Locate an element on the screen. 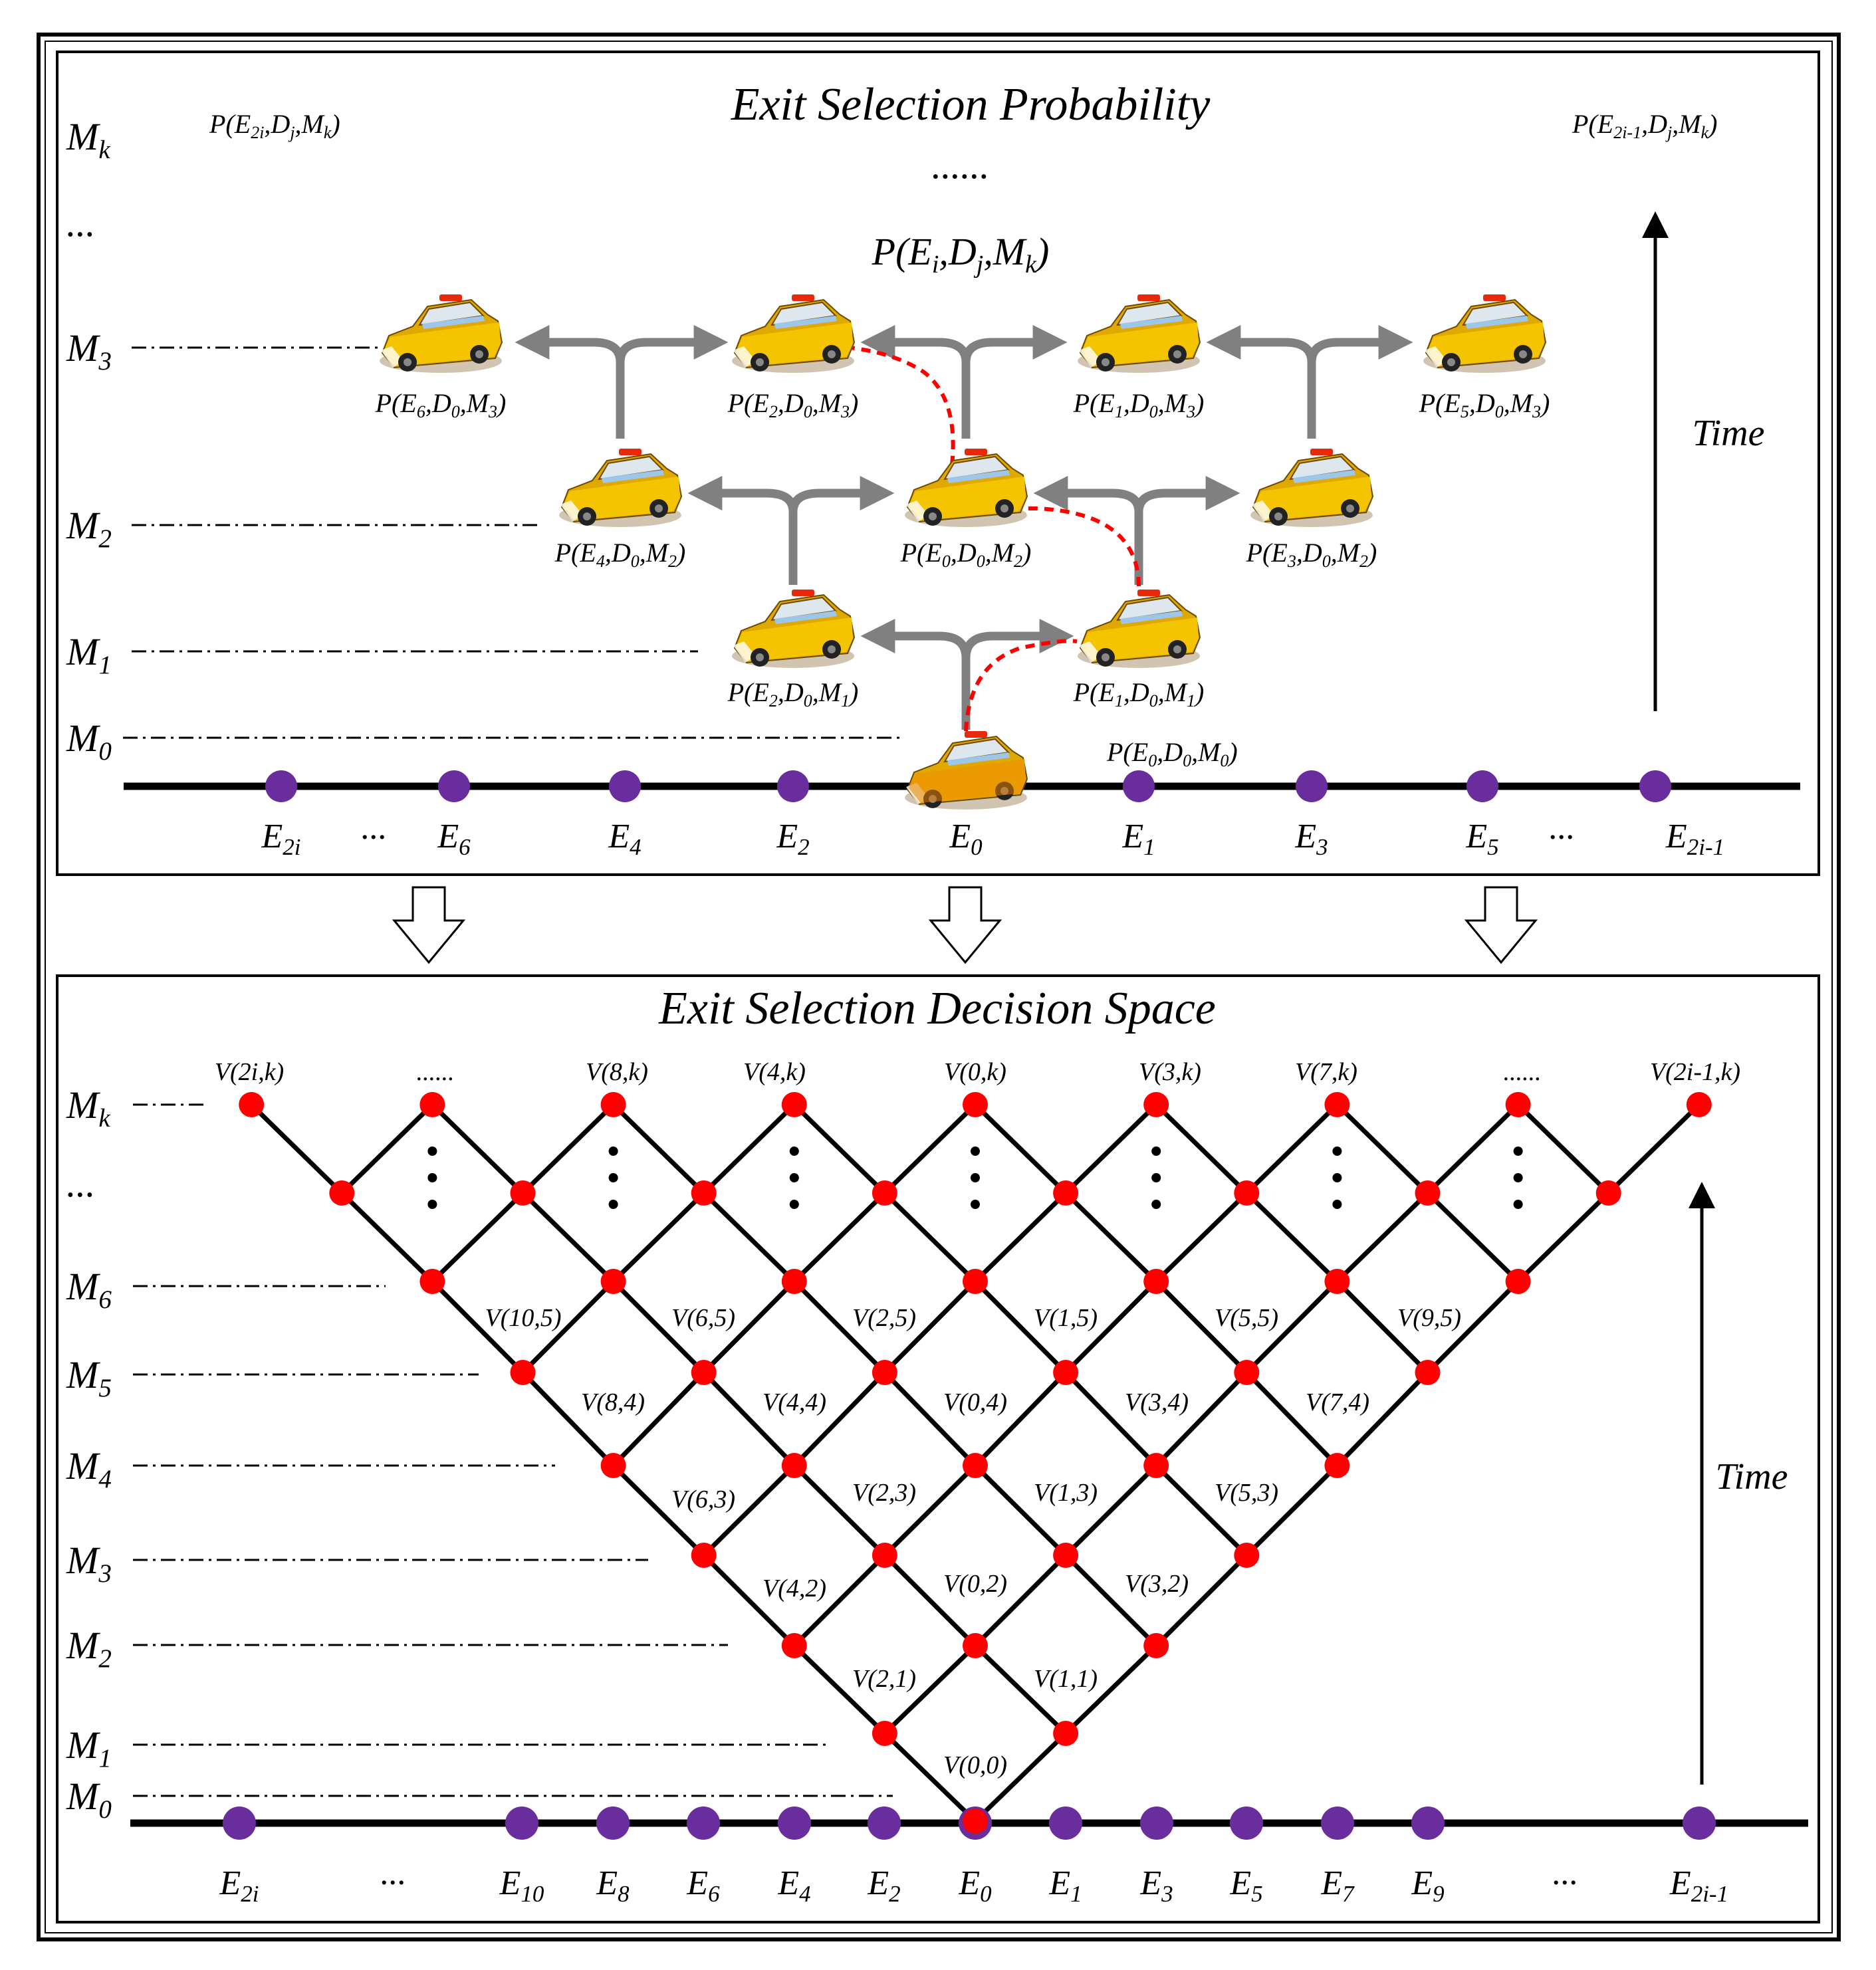 Image resolution: width=1876 pixels, height=1970 pixels. car-state-p-e-5-d-0-m-3: P(E5,D0,M3) is located at coordinates (1485, 358).